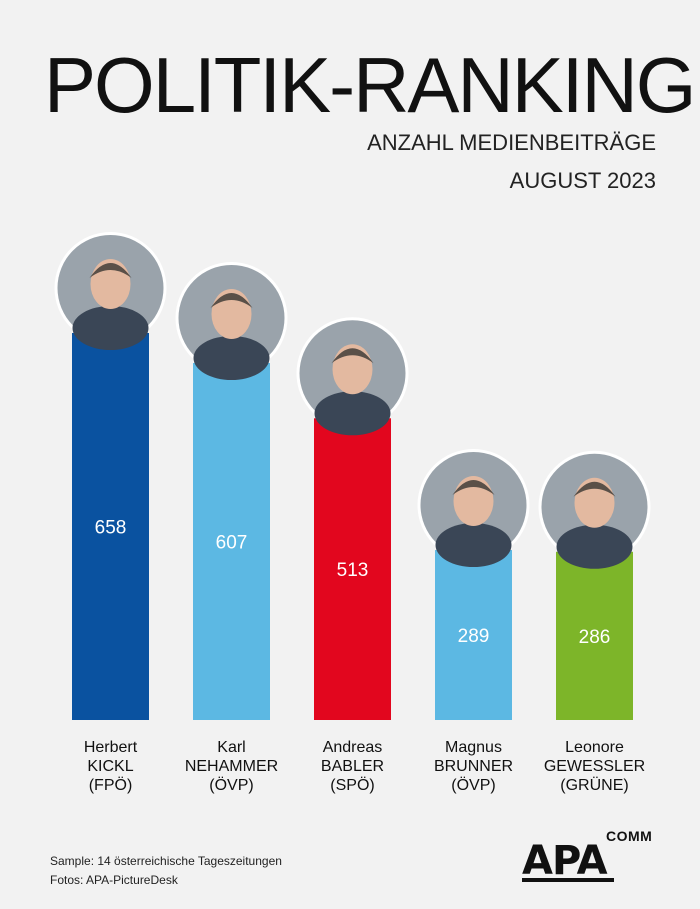 The height and width of the screenshot is (909, 700). What do you see at coordinates (231, 747) in the screenshot?
I see `category-label: Karl` at bounding box center [231, 747].